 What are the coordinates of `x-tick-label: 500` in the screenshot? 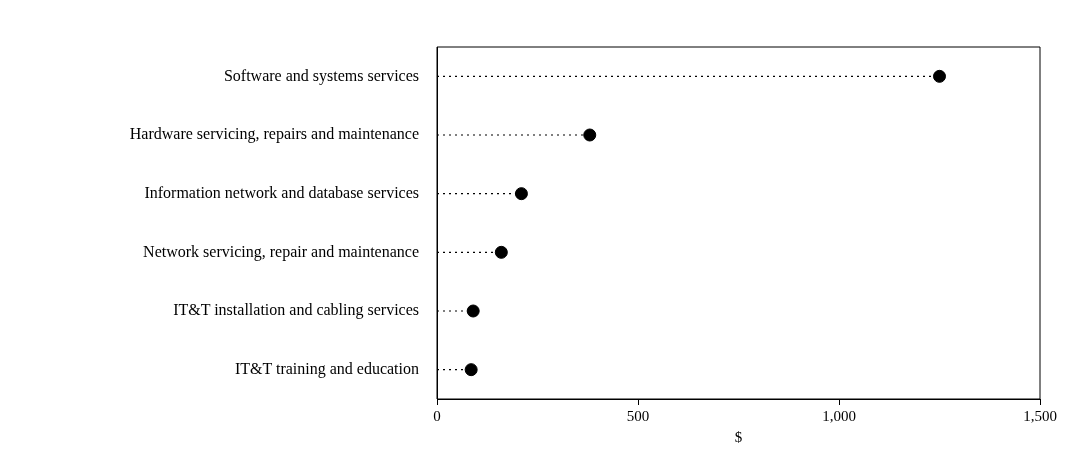 It's located at (638, 415).